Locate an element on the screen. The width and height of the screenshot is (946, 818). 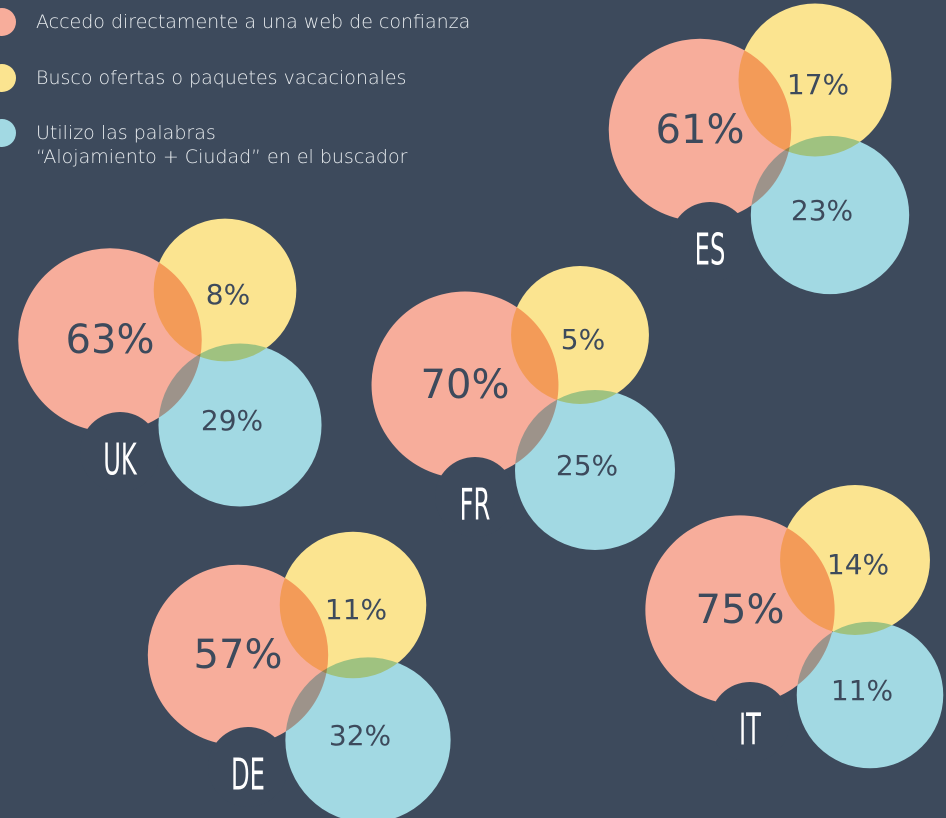
value-label: 70% is located at coordinates (465, 385).